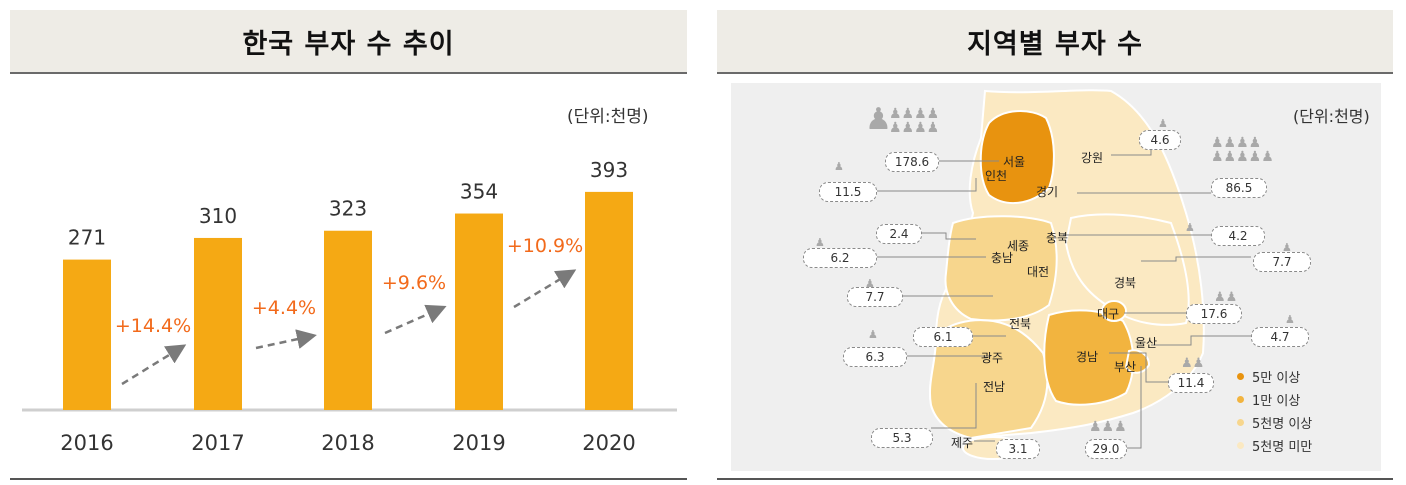  I want to click on legend-item-10k: 1만 이상, so click(1268, 399).